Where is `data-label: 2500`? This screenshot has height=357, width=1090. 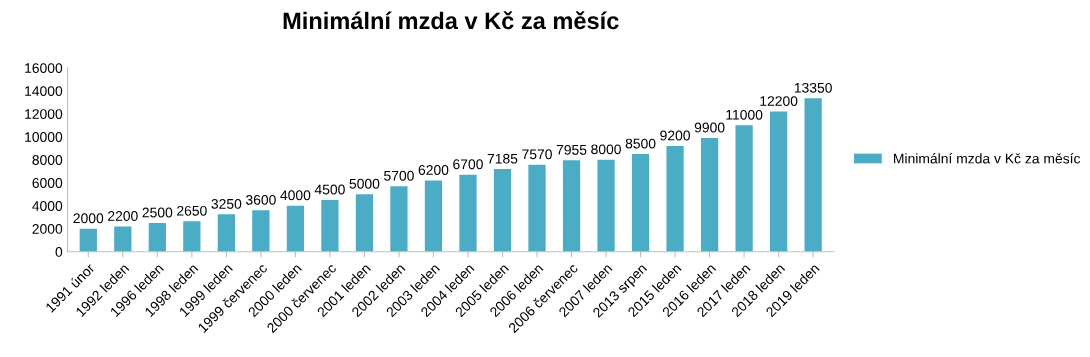 data-label: 2500 is located at coordinates (157, 212).